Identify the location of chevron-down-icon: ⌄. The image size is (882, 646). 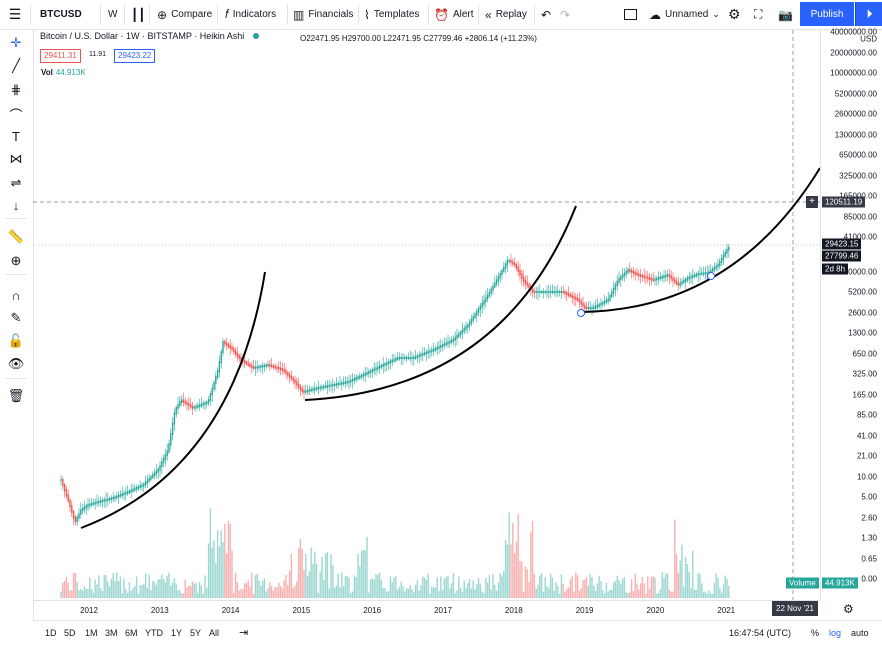
(716, 14).